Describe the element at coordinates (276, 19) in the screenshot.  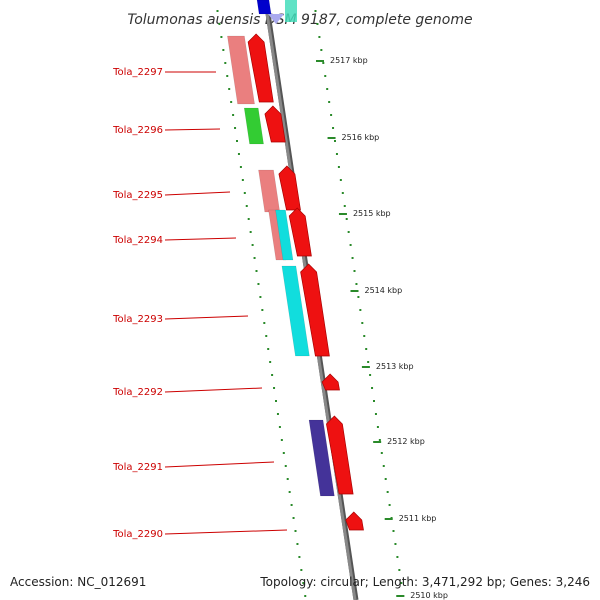
I see `feature-arrow-lavender` at that location.